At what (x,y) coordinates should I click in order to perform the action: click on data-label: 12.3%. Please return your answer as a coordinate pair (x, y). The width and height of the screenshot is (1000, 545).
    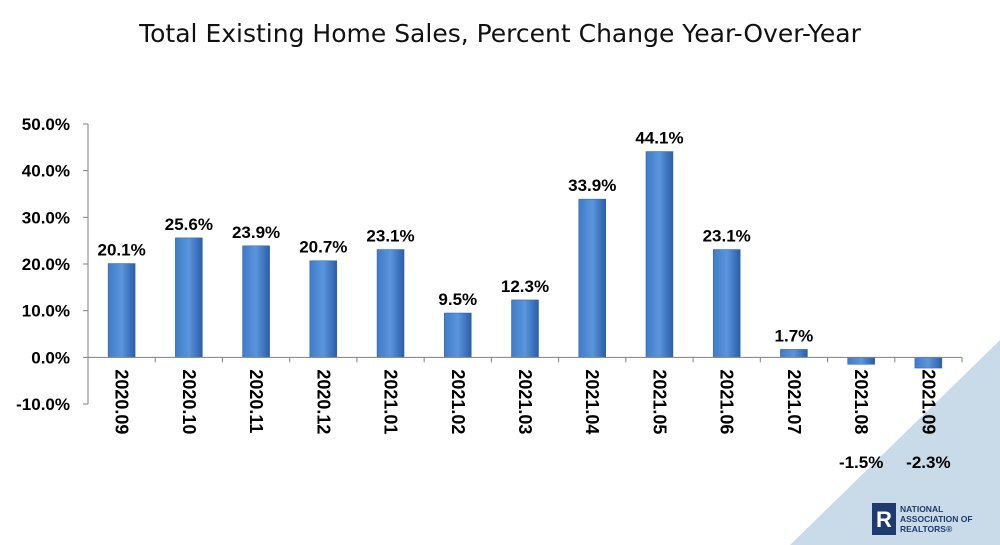
    Looking at the image, I should click on (525, 286).